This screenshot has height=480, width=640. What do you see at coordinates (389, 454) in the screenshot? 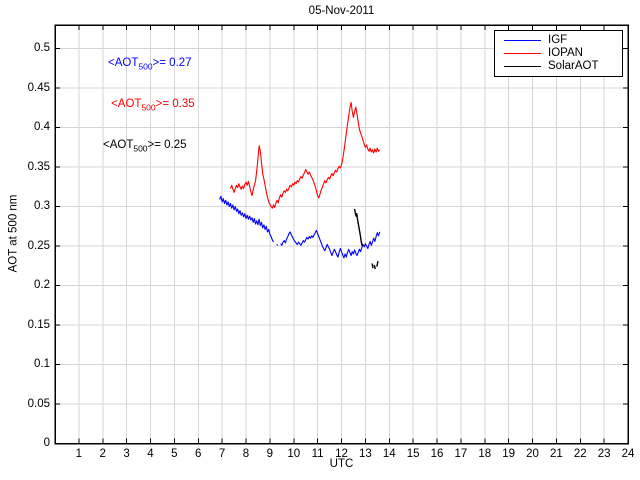
I see `x-tick-label: 14` at bounding box center [389, 454].